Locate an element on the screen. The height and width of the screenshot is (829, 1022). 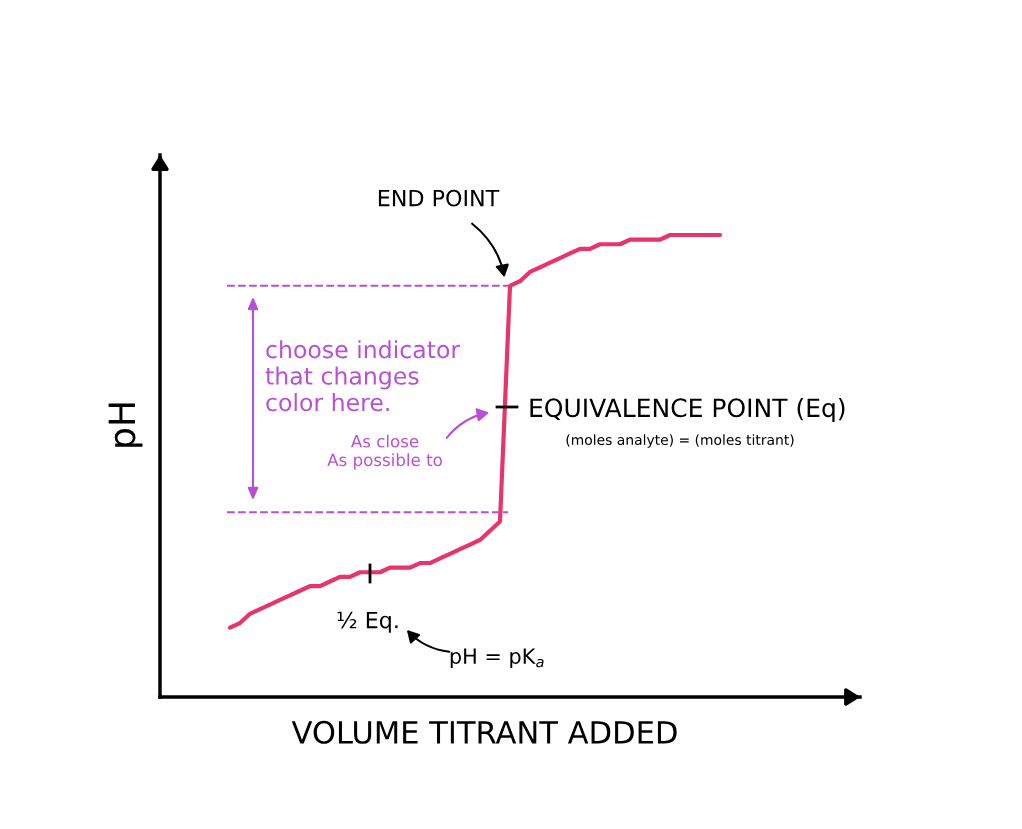
annotation: ½ Eq. is located at coordinates (367, 622).